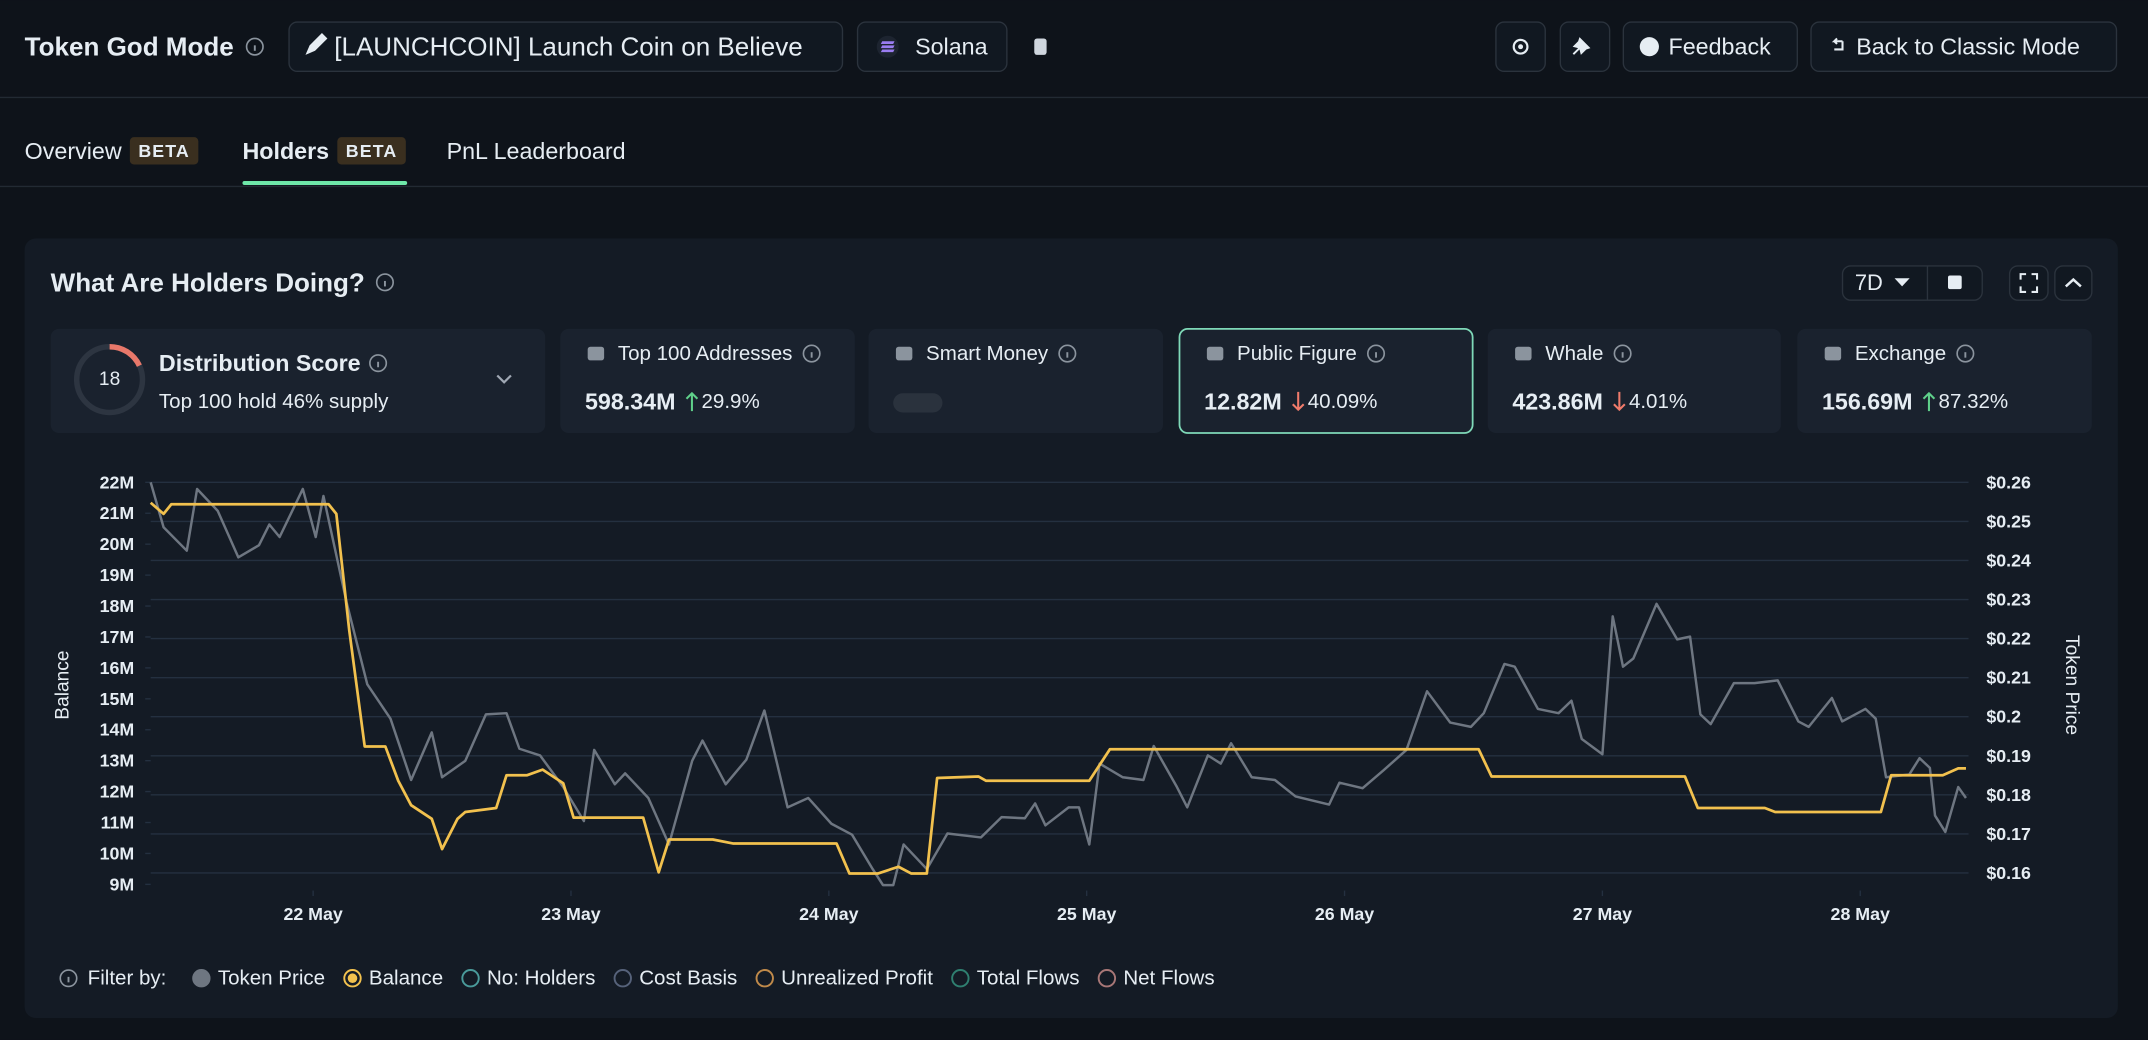 This screenshot has height=1040, width=2148. Describe the element at coordinates (63, 684) in the screenshot. I see `y-axis-label: Balance` at that location.